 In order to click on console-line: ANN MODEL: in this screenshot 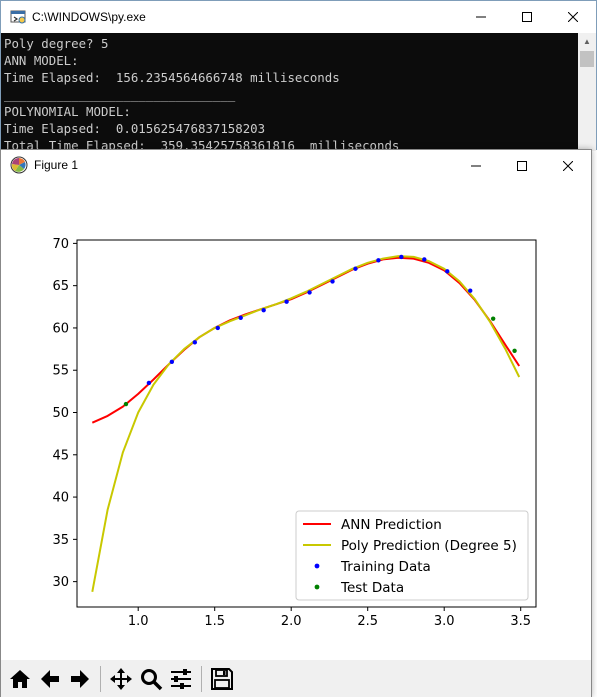, I will do `click(291, 60)`.